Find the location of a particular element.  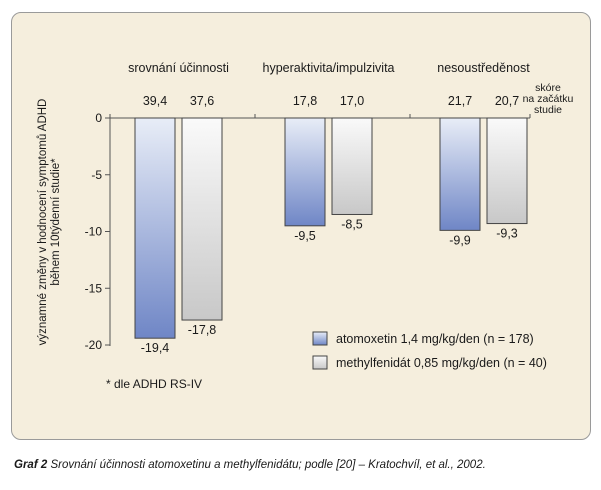

baseline-caption-line: skóre is located at coordinates (548, 88).